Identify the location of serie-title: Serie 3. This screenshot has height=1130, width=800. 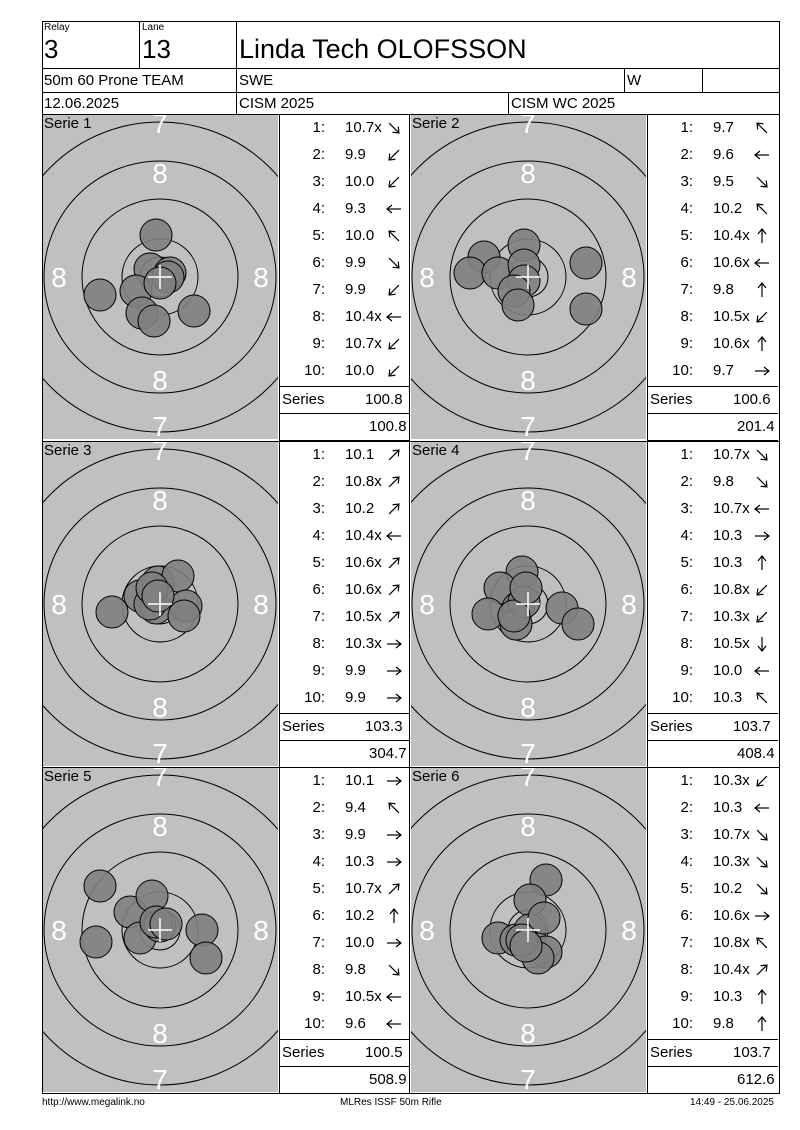
(68, 450).